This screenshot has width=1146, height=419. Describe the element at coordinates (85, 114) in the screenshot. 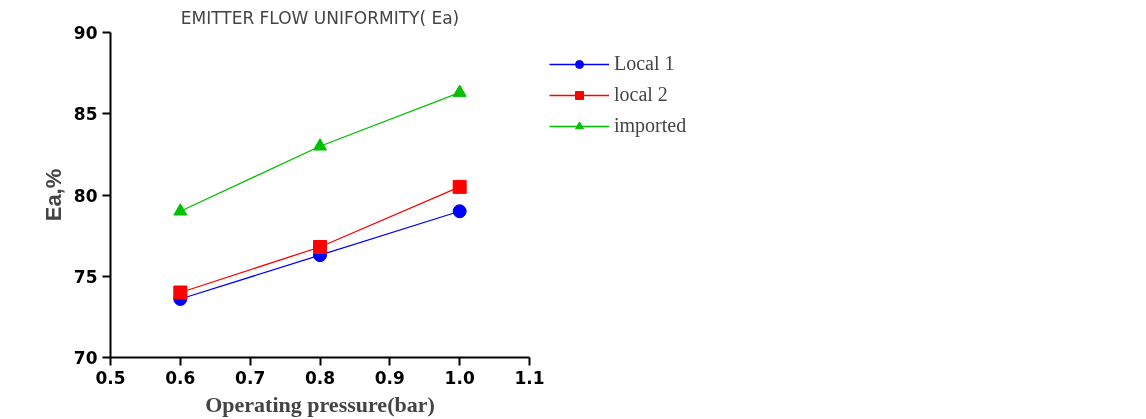

I see `y-tick-label: 85` at that location.